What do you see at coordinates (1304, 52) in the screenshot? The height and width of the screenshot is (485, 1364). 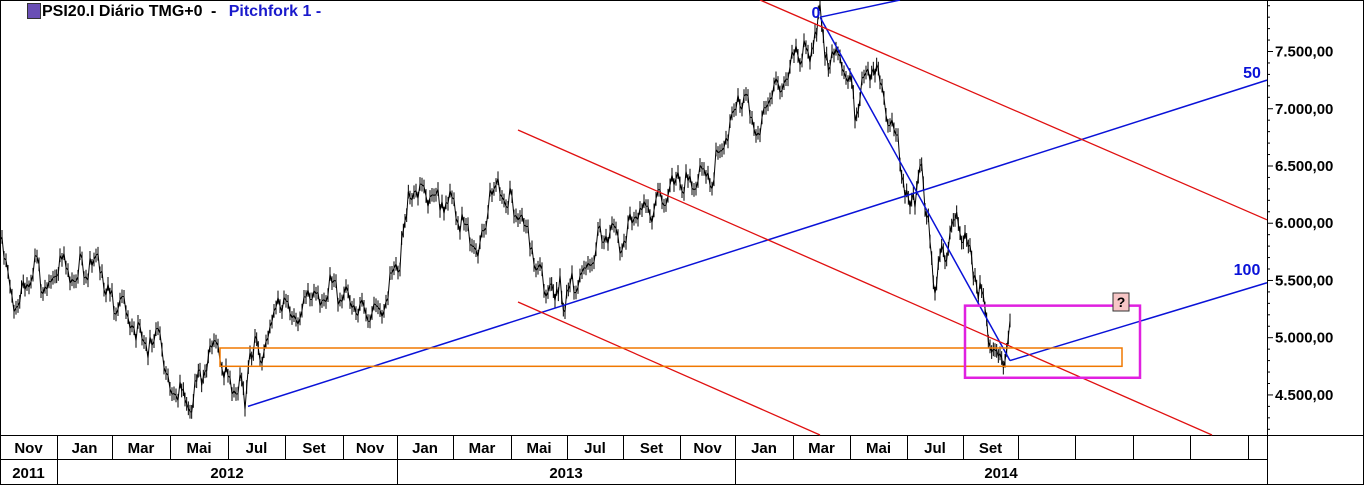 I see `y-tick-label: 7.500,00` at bounding box center [1304, 52].